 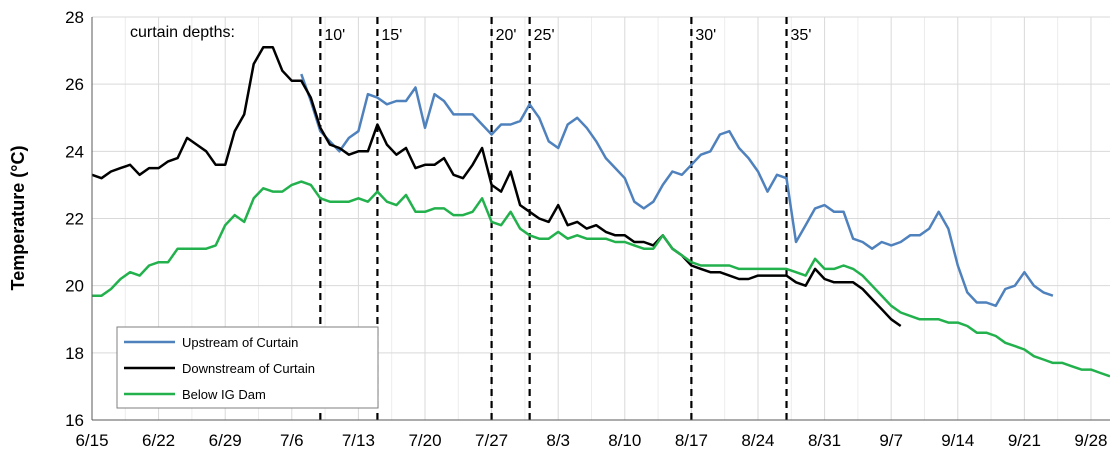 What do you see at coordinates (74, 17) in the screenshot?
I see `y-tick-label: 28` at bounding box center [74, 17].